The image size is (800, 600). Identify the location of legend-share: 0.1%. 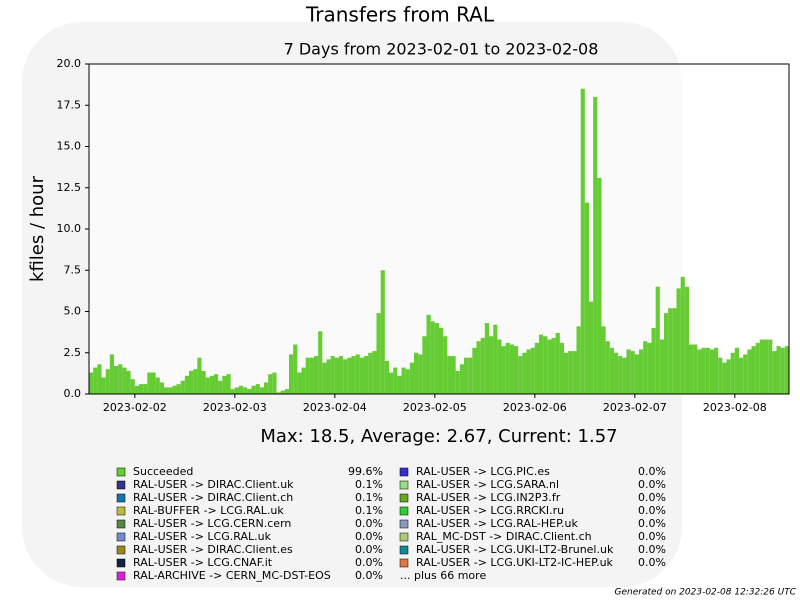
(369, 497).